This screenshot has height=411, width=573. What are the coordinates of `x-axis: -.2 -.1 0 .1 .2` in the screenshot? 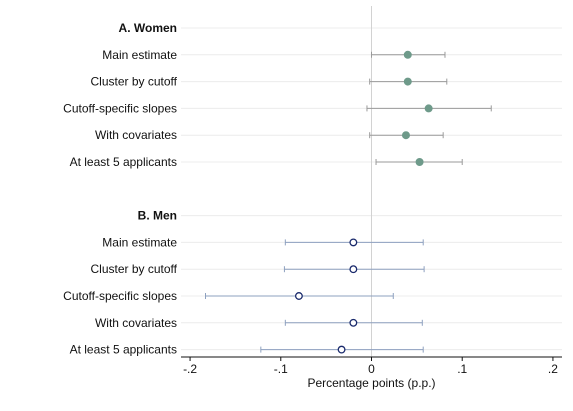 It's located at (371, 366).